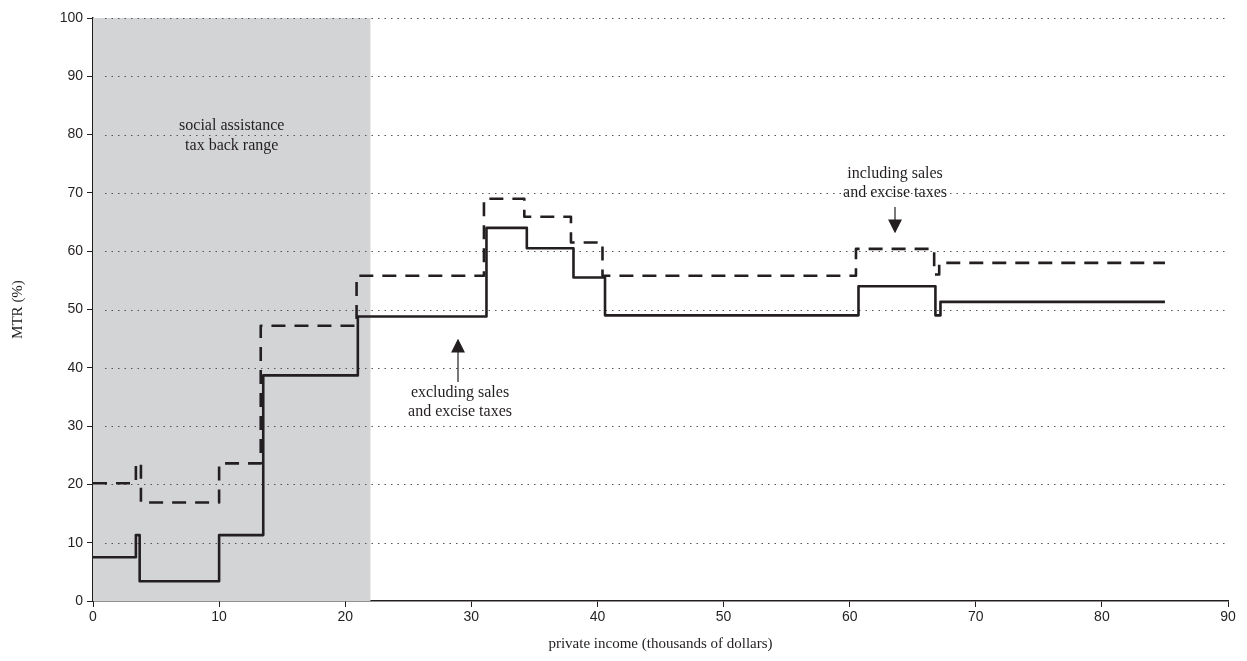 The width and height of the screenshot is (1247, 661). What do you see at coordinates (471, 616) in the screenshot?
I see `x-tick-label: 30` at bounding box center [471, 616].